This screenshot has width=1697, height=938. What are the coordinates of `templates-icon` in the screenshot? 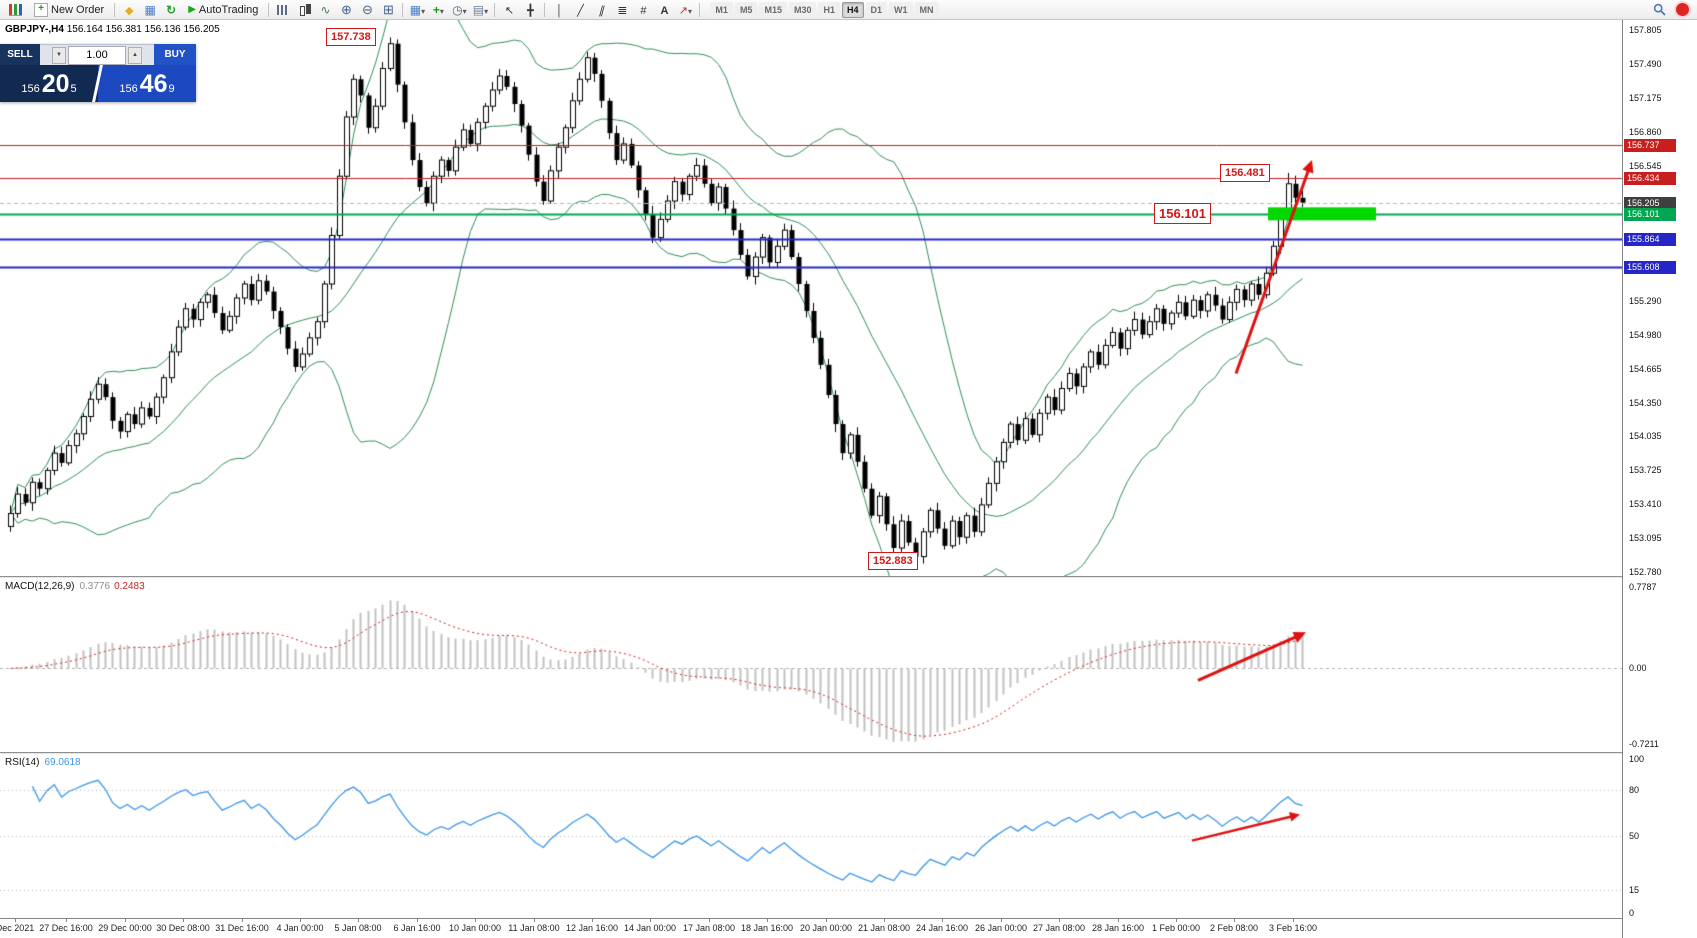 It's located at (480, 10).